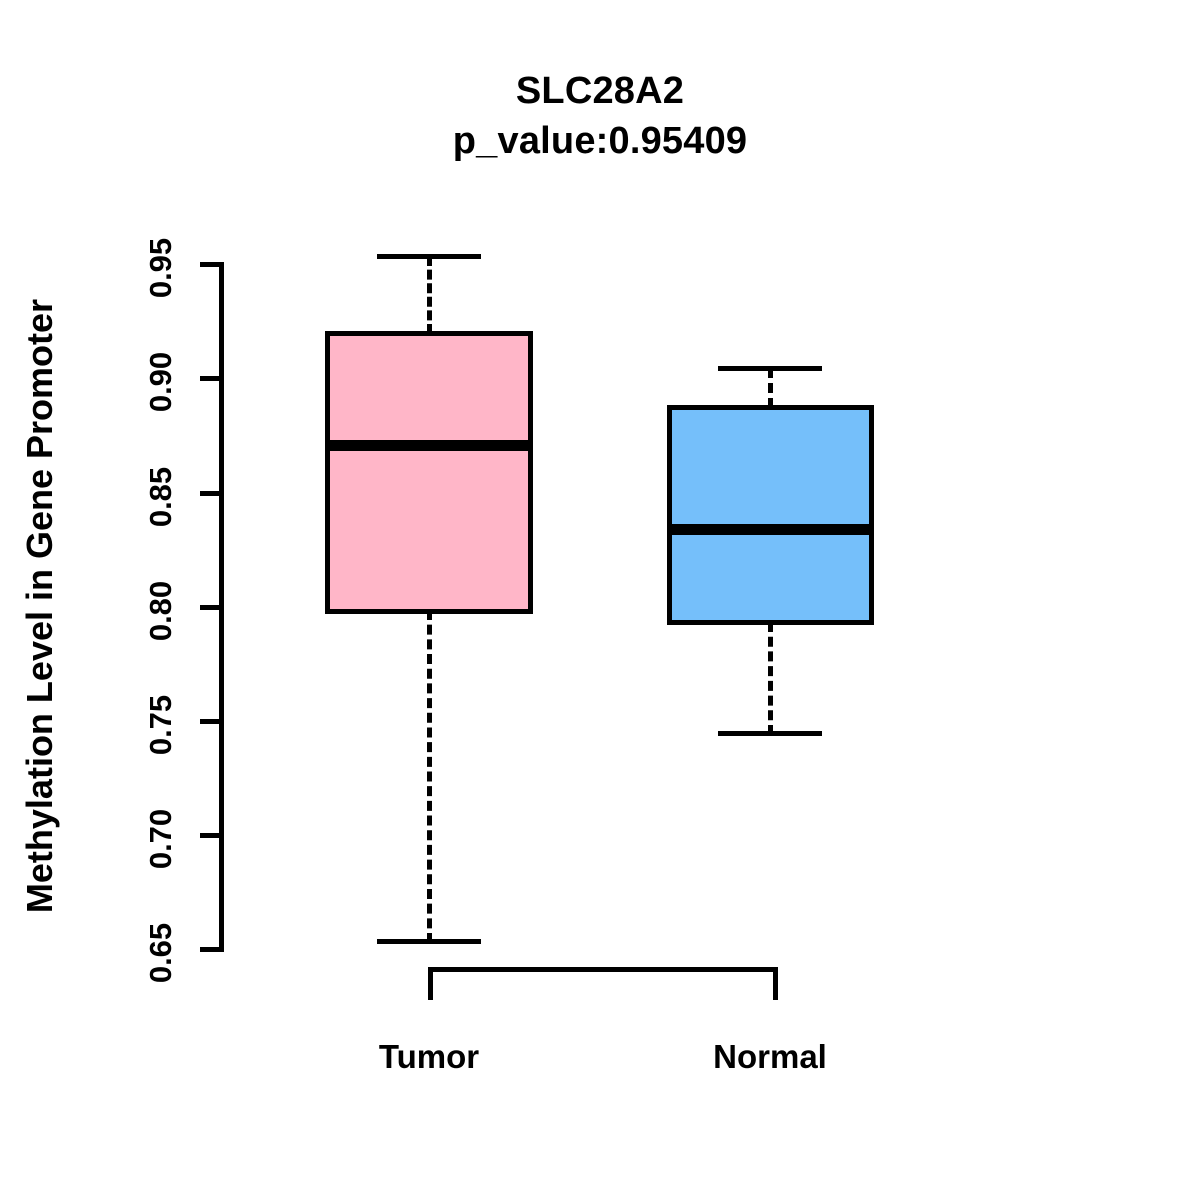 The width and height of the screenshot is (1200, 1200). Describe the element at coordinates (429, 295) in the screenshot. I see `tumor-upper-whisker` at that location.